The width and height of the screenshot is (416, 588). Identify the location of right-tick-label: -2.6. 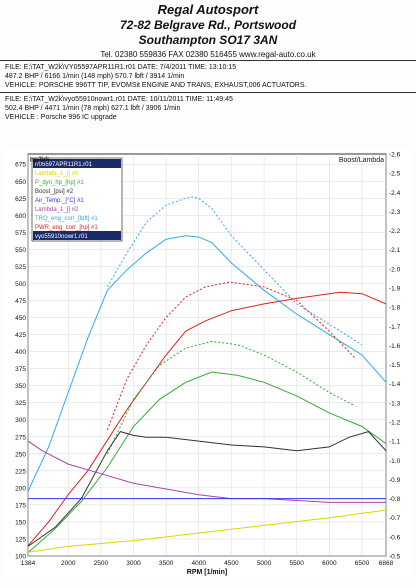
(395, 155).